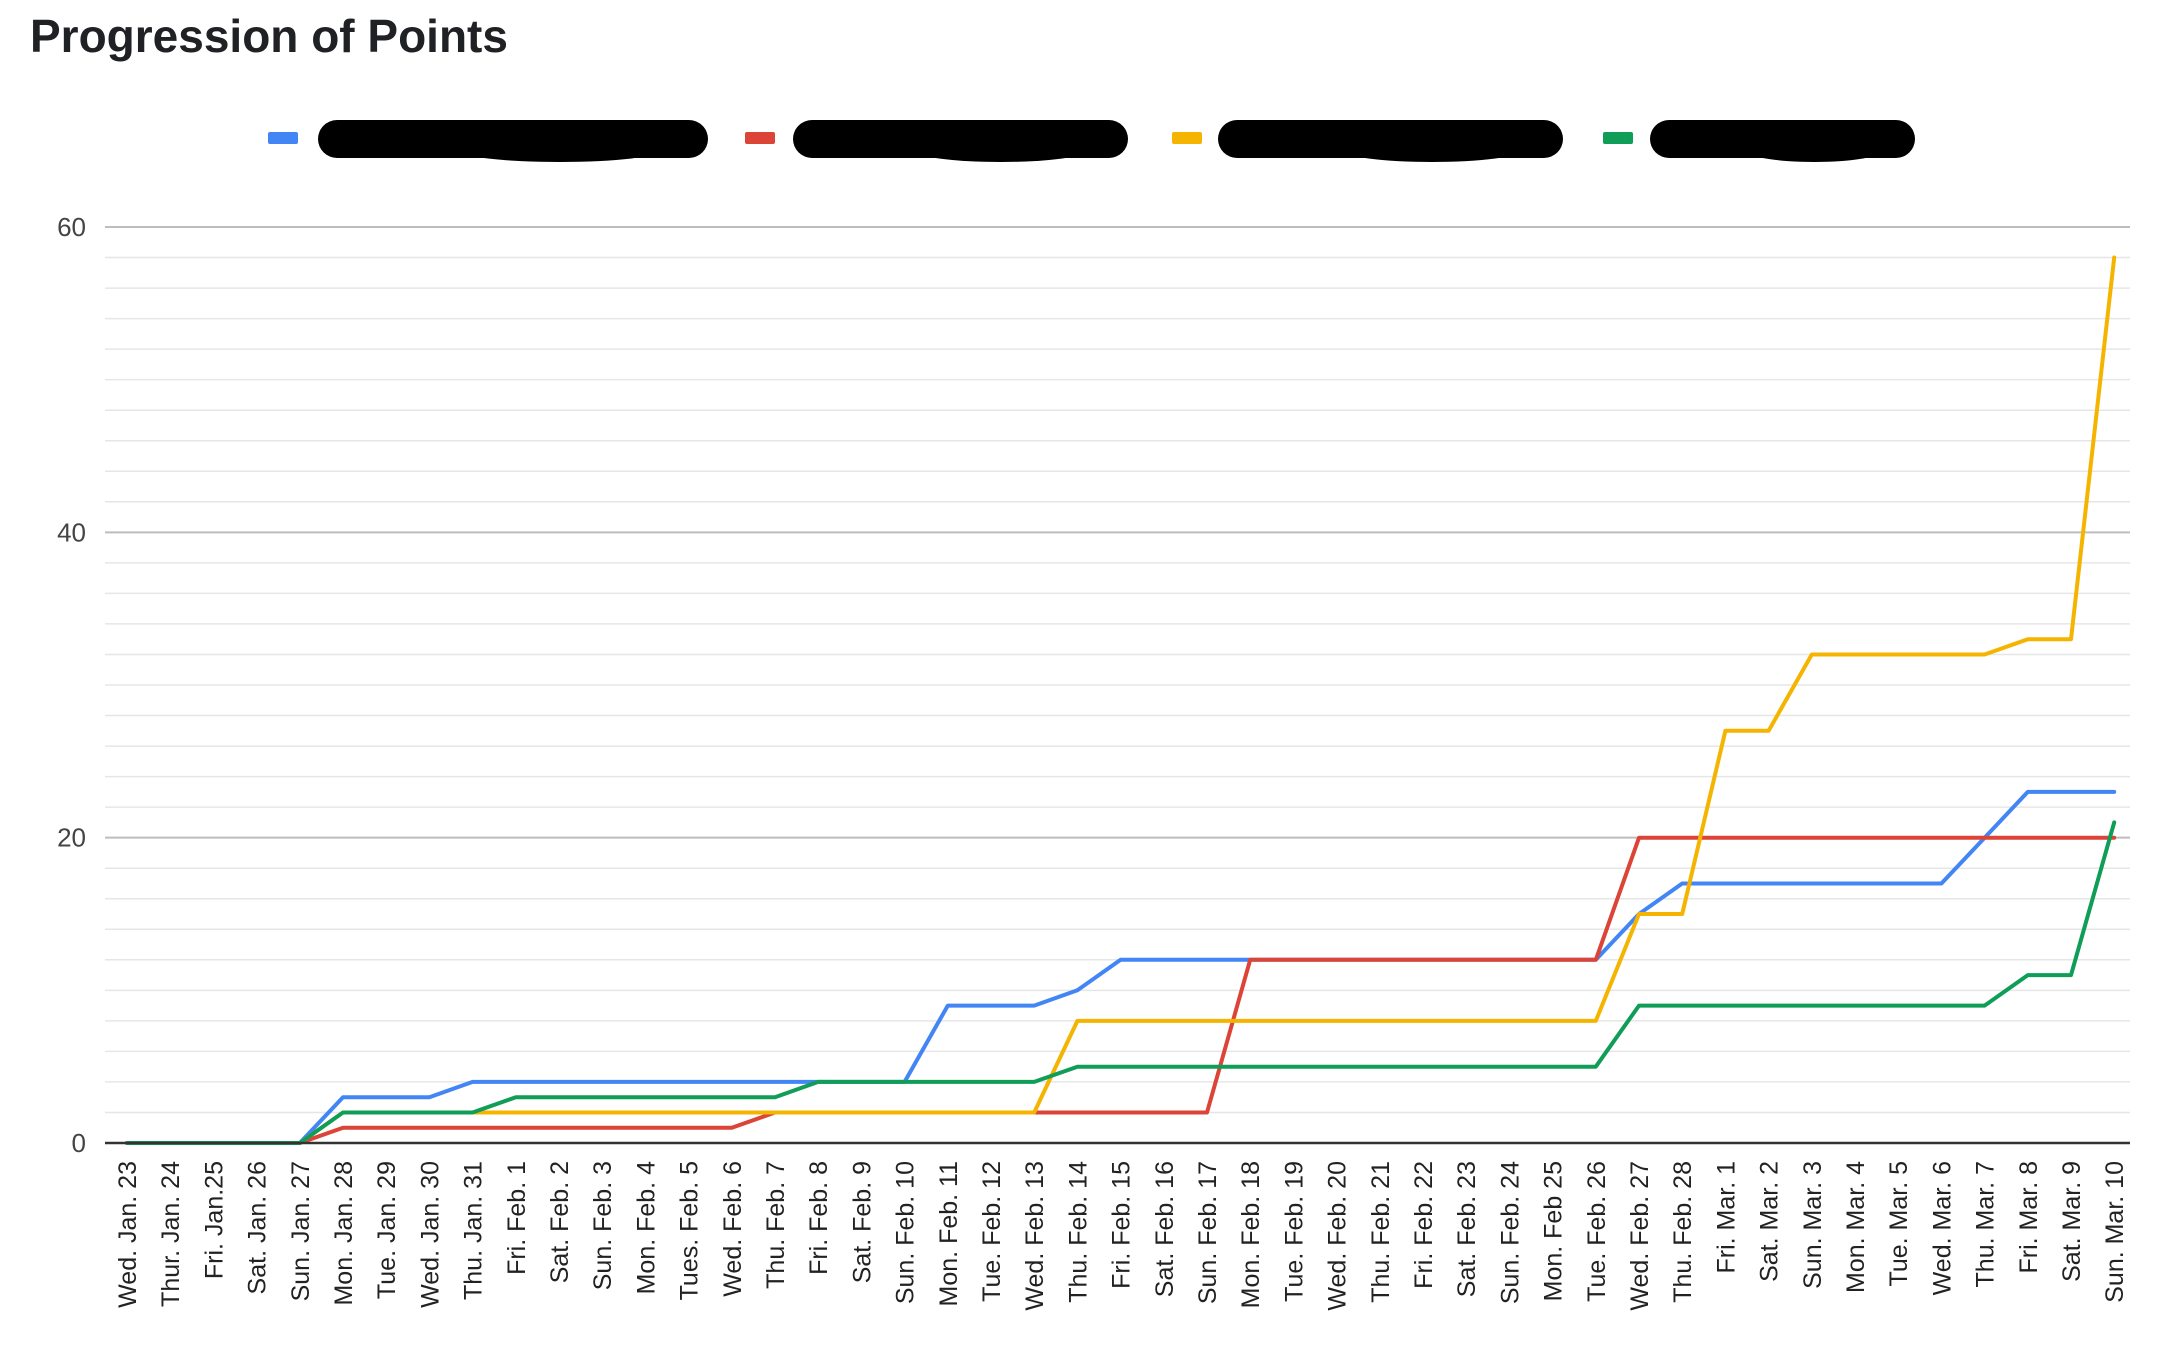 The width and height of the screenshot is (2181, 1369). I want to click on x-tick-label: Fri. Jan.25, so click(214, 1220).